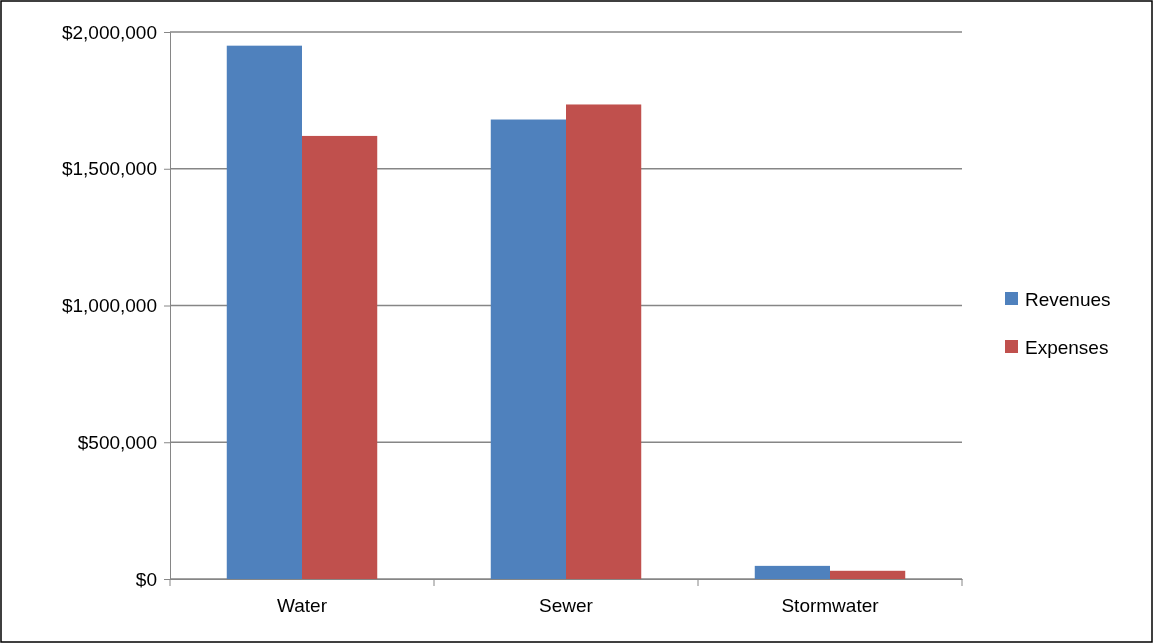 The image size is (1153, 643). I want to click on y-tick-label: $0, so click(146, 579).